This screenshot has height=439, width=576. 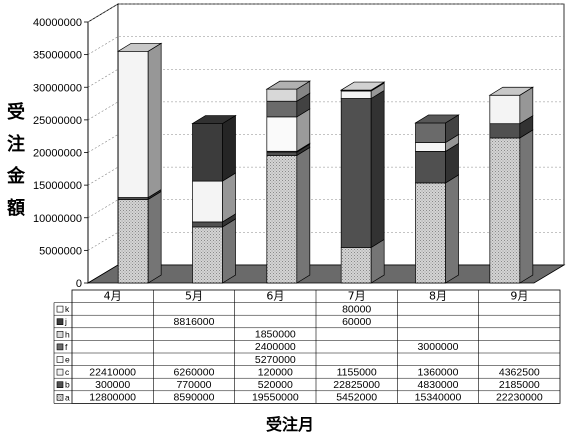 What do you see at coordinates (193, 385) in the screenshot?
I see `table-cell: 770000` at bounding box center [193, 385].